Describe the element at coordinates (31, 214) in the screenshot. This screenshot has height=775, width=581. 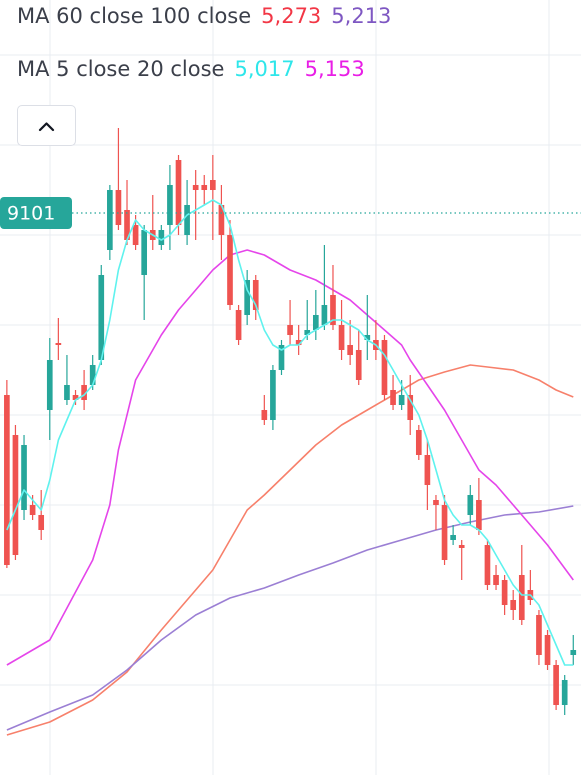
I see `price-label: 9101` at that location.